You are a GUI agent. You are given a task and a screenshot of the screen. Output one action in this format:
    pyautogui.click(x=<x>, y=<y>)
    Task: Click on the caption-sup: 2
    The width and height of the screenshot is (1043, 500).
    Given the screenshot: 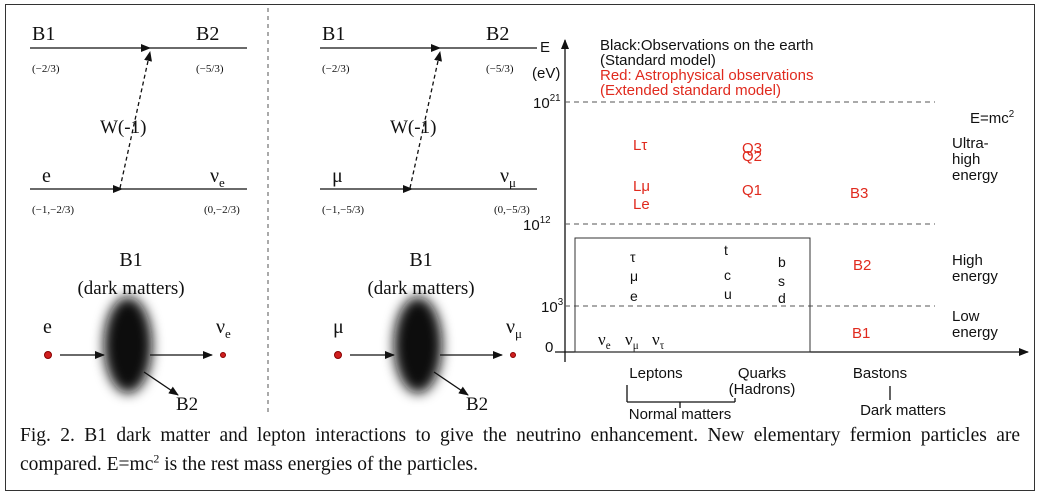 What is the action you would take?
    pyautogui.click(x=156, y=458)
    